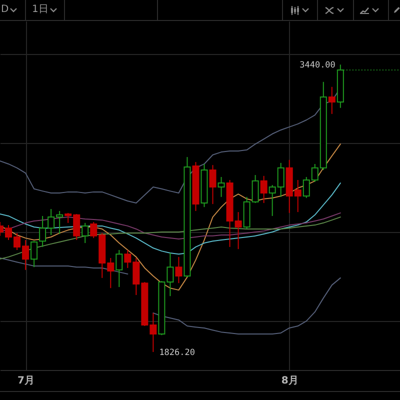 This screenshot has height=400, width=400. What do you see at coordinates (289, 381) in the screenshot?
I see `x-tick-label: 8月` at bounding box center [289, 381].